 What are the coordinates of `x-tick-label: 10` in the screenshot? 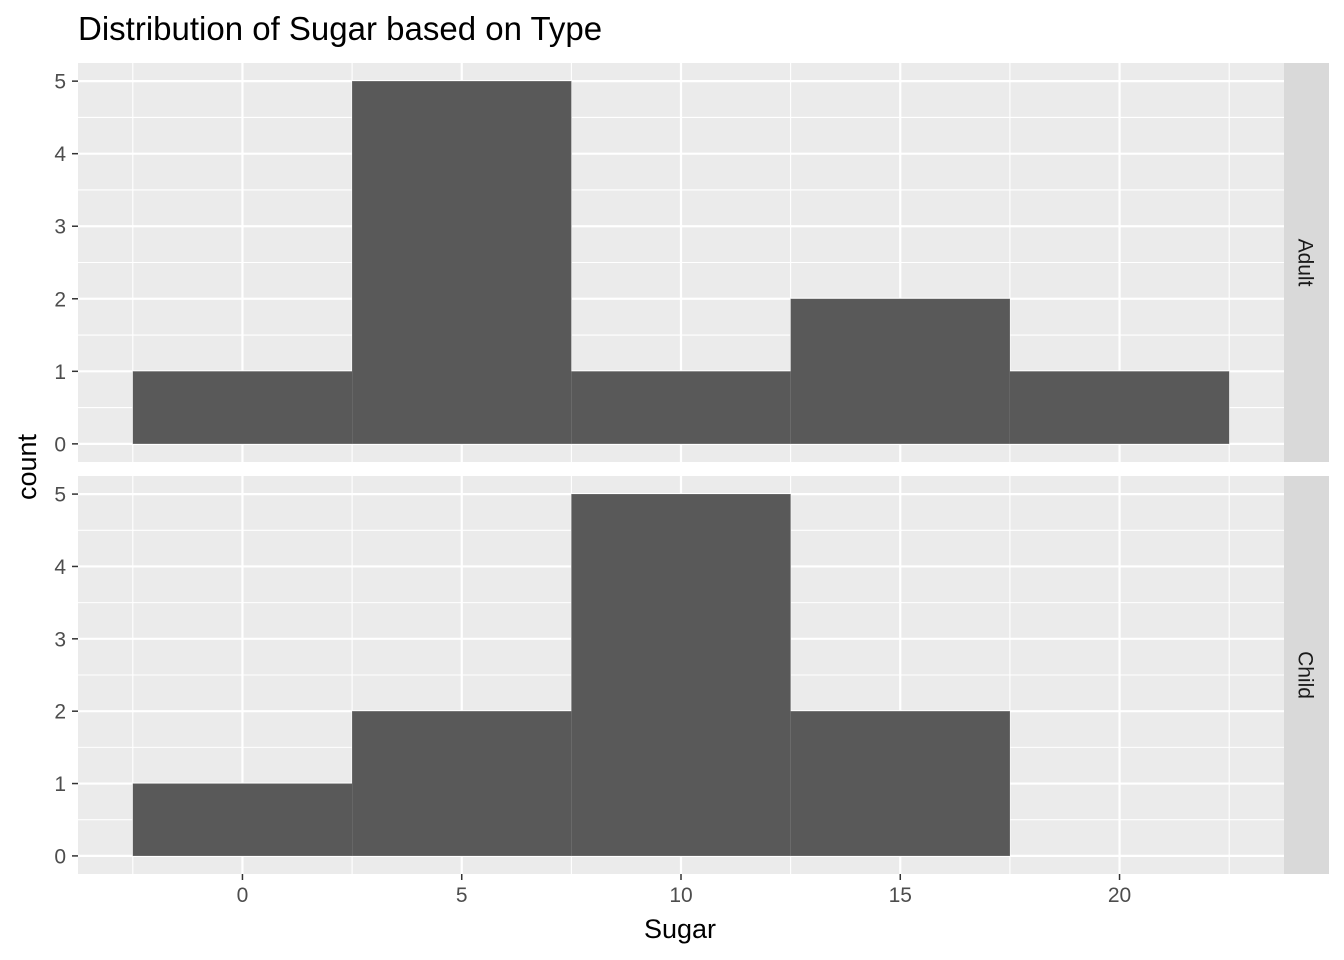 It's located at (680, 895).